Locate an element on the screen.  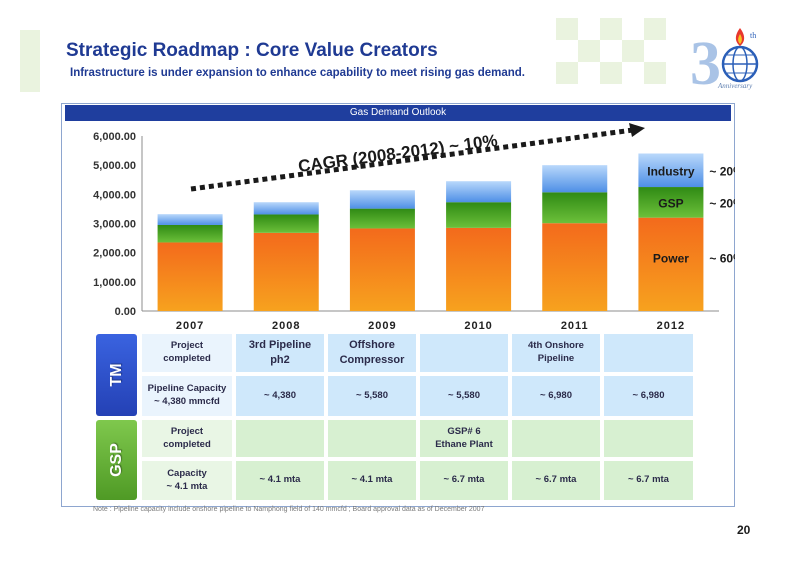
tm-project-cell: 4th Onshore Pipeline is located at coordinates (556, 353).